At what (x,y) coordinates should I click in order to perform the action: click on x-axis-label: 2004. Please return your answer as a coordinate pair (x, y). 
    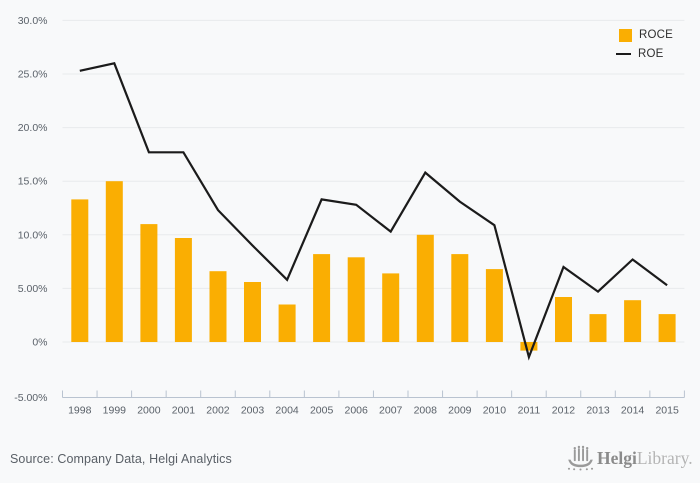
    Looking at the image, I should click on (287, 411).